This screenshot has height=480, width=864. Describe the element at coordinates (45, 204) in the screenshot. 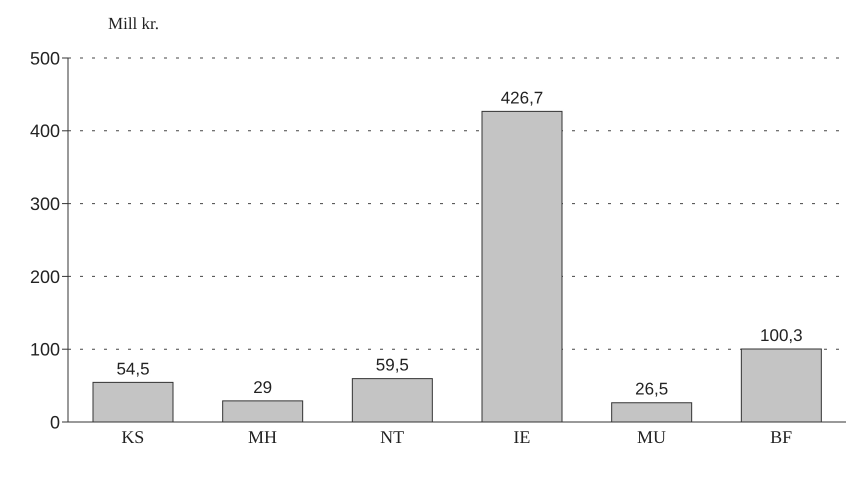

I see `y-tick-label: 300` at that location.